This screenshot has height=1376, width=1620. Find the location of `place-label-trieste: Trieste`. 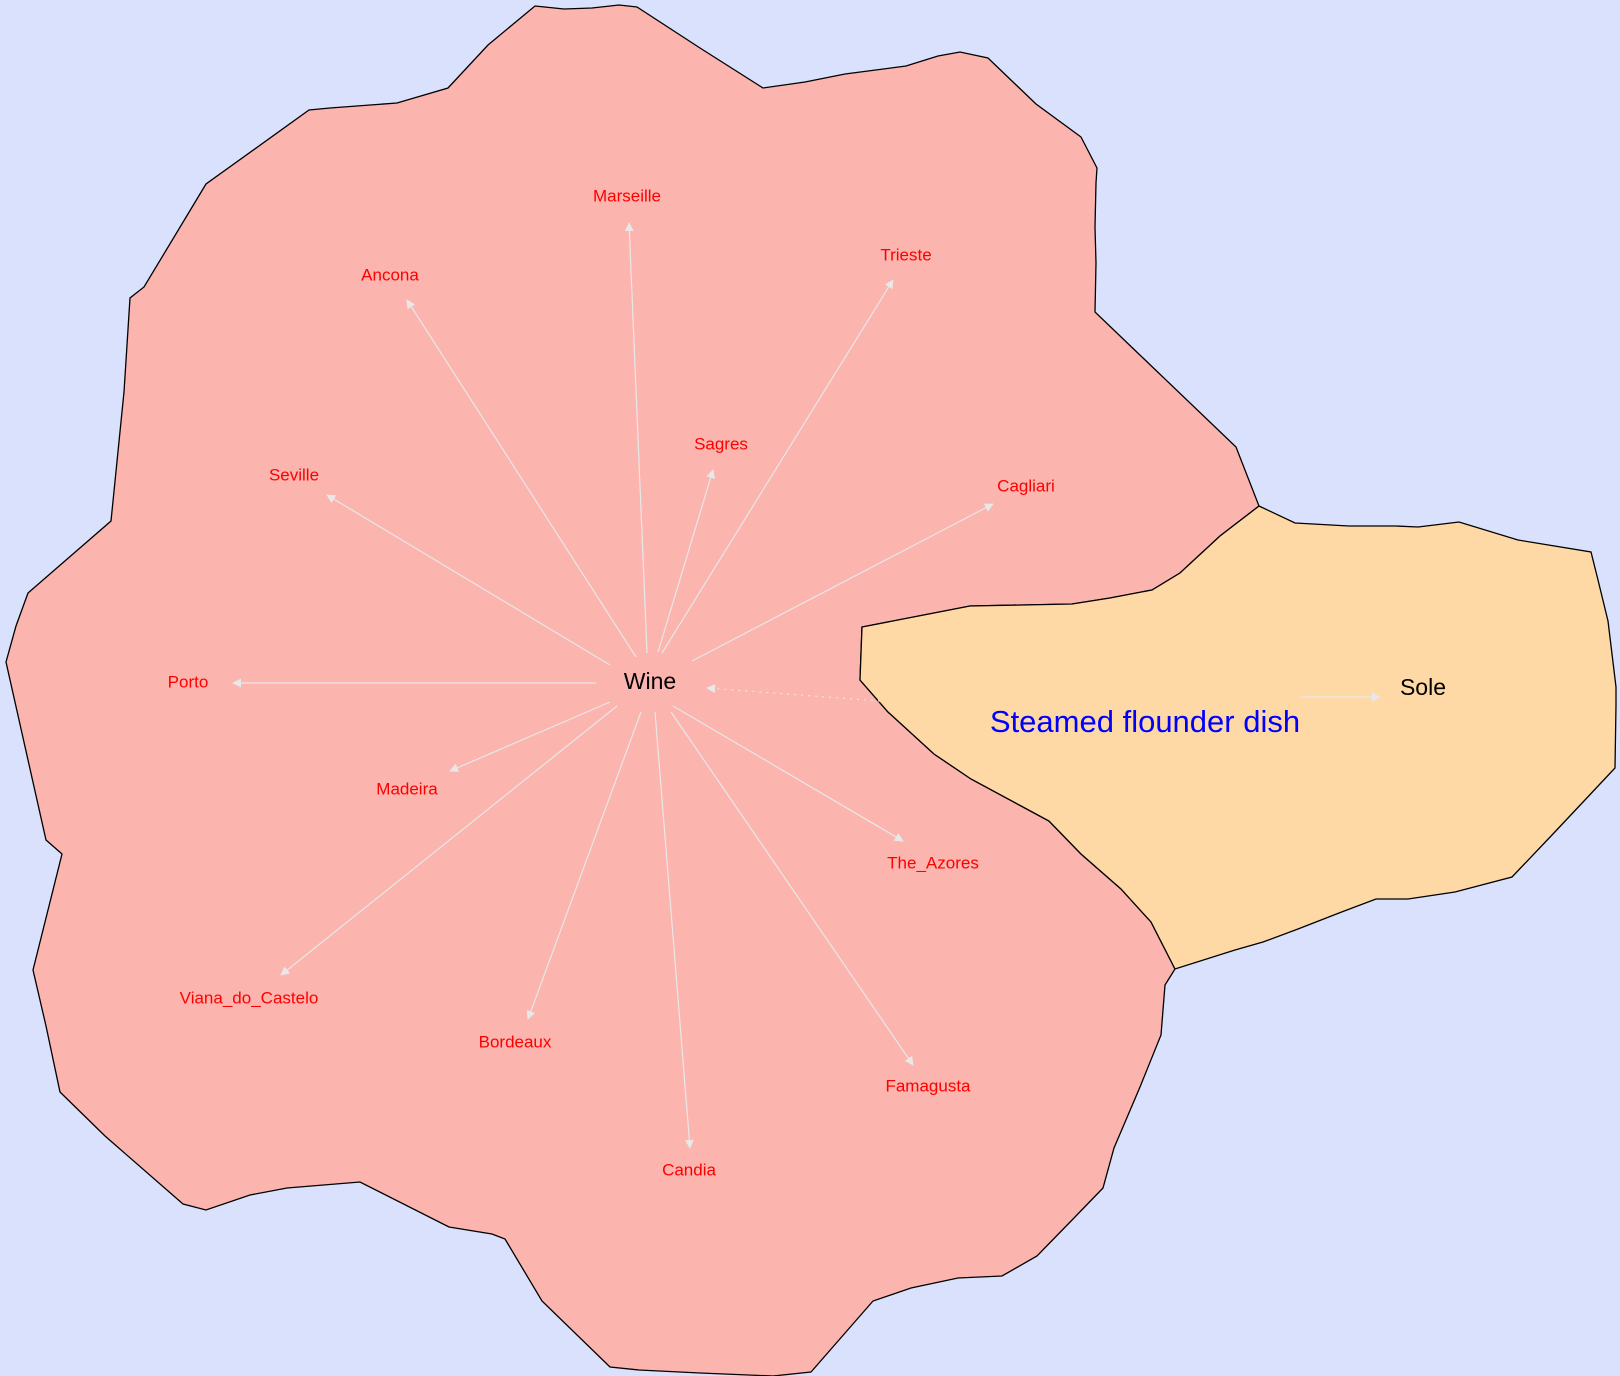

place-label-trieste: Trieste is located at coordinates (905, 254).